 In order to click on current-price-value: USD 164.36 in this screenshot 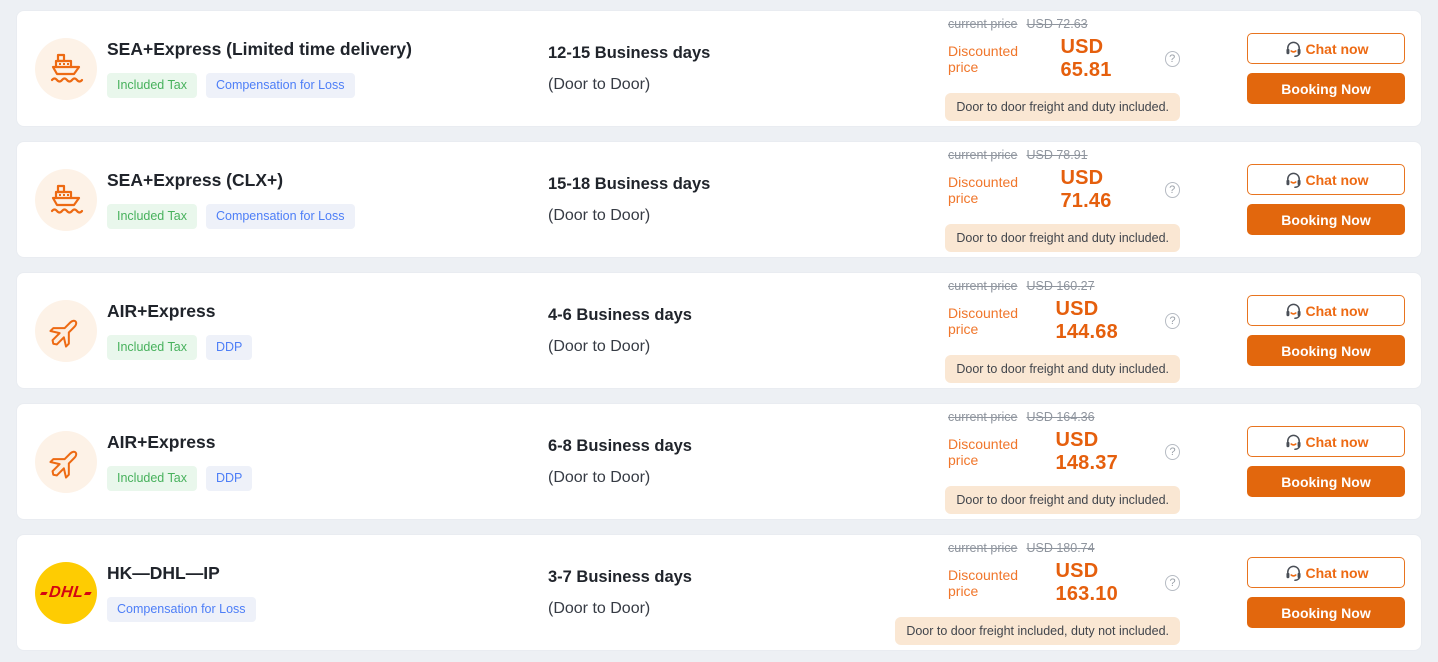, I will do `click(1060, 416)`.